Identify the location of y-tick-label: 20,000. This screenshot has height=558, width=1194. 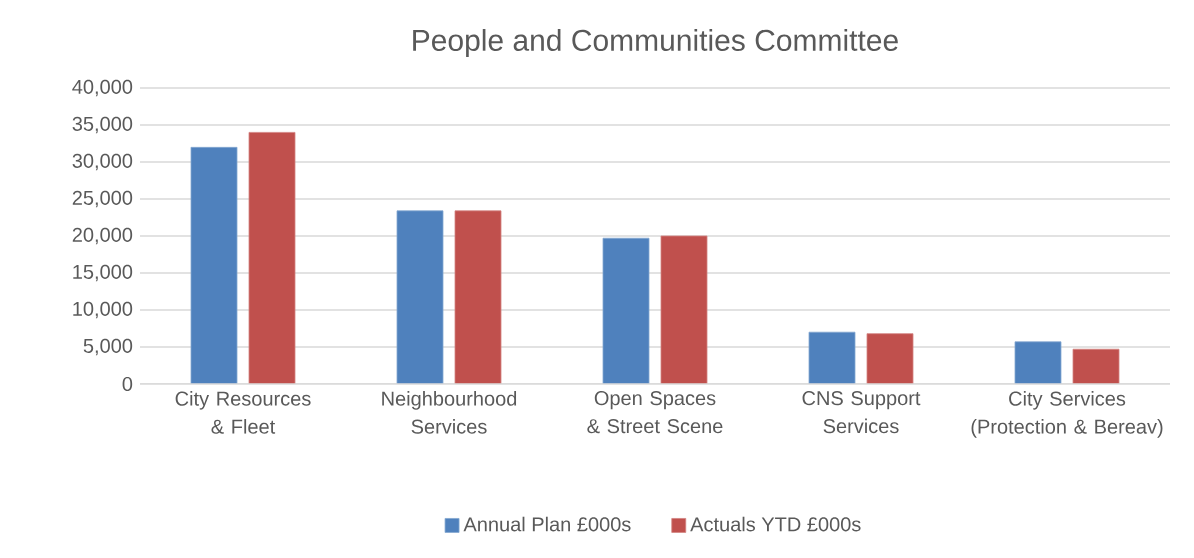
(102, 236).